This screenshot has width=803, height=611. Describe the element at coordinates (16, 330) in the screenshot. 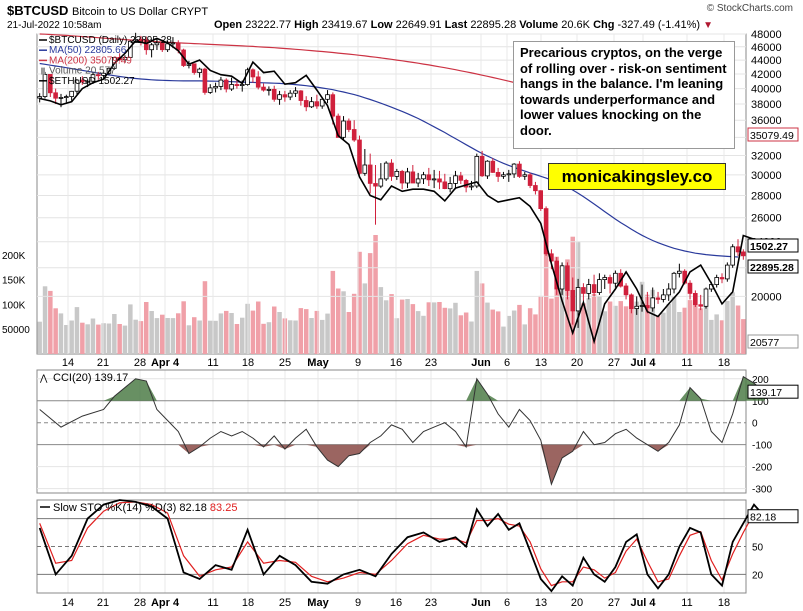

I see `volume-tick-label: 50000` at that location.